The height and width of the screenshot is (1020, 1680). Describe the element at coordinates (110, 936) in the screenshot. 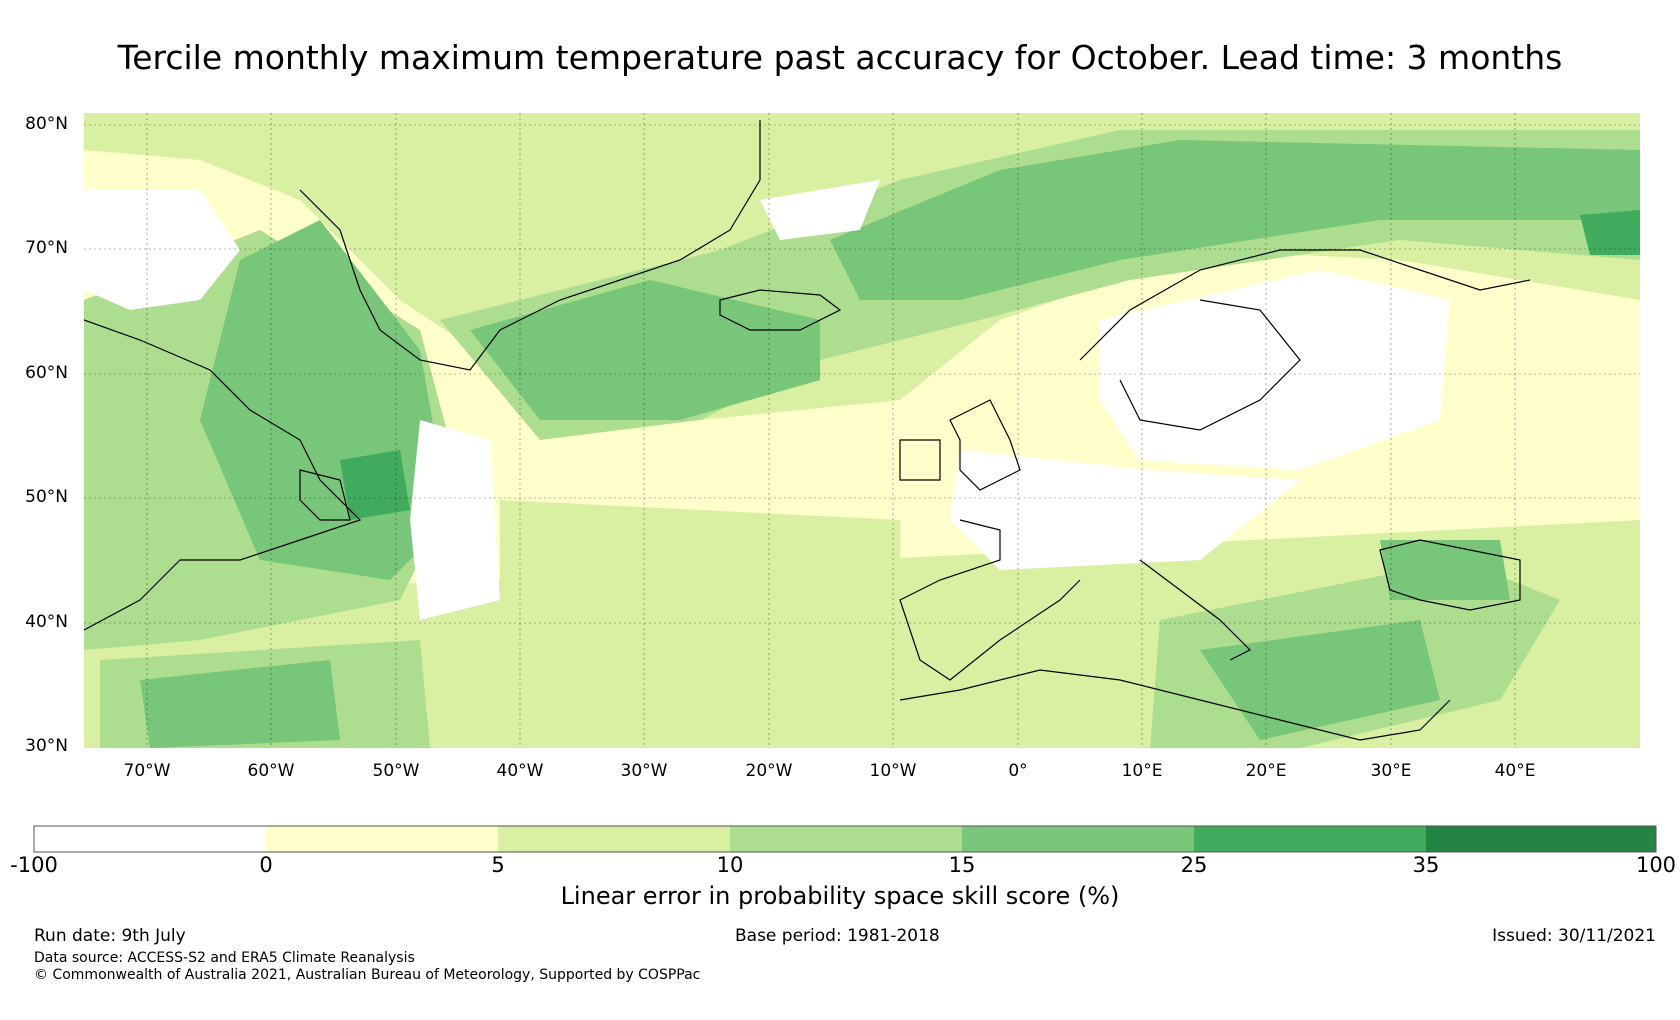

I see `run-date: Run date: 9th July` at that location.